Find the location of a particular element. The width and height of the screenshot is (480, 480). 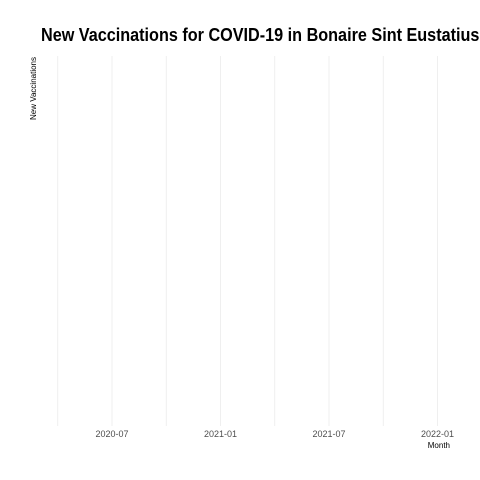

x-tick-labels: 2020-07 2021-01 2021-07 2022-01 is located at coordinates (274, 434).